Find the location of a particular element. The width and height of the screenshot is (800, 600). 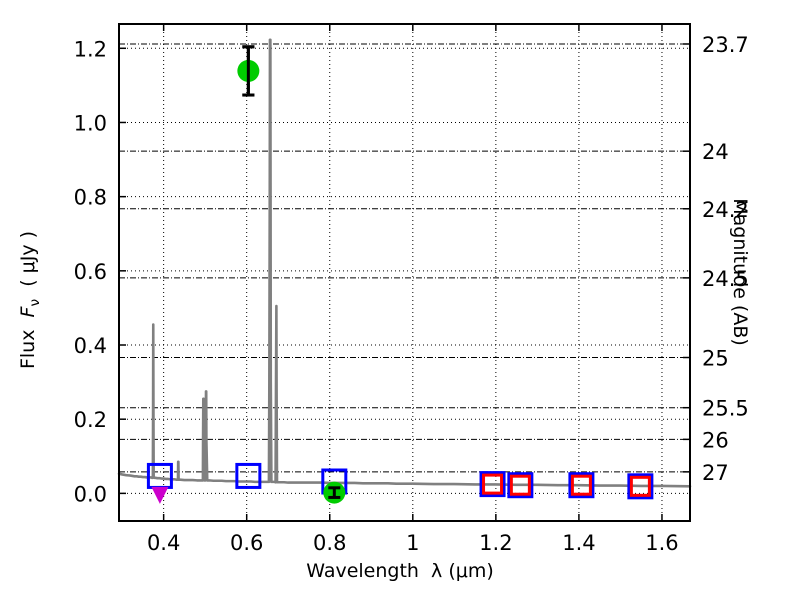

right-axis-title-text: Magnitude (AB) is located at coordinates (740, 272).